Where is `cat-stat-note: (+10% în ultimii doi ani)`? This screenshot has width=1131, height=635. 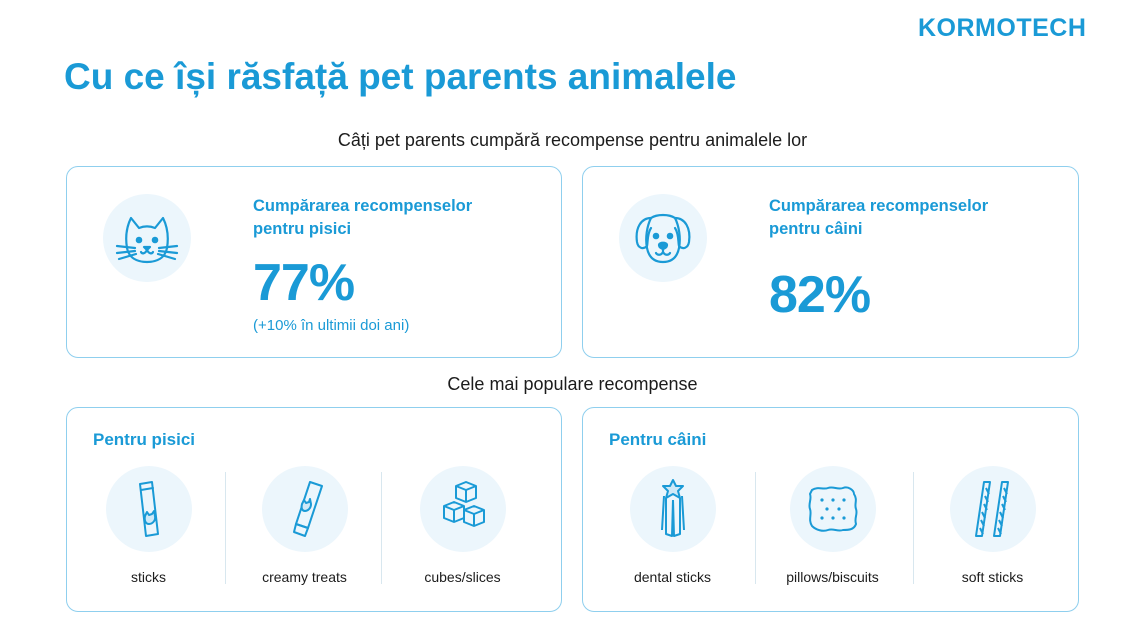
cat-stat-note: (+10% în ultimii doi ani) is located at coordinates (331, 325).